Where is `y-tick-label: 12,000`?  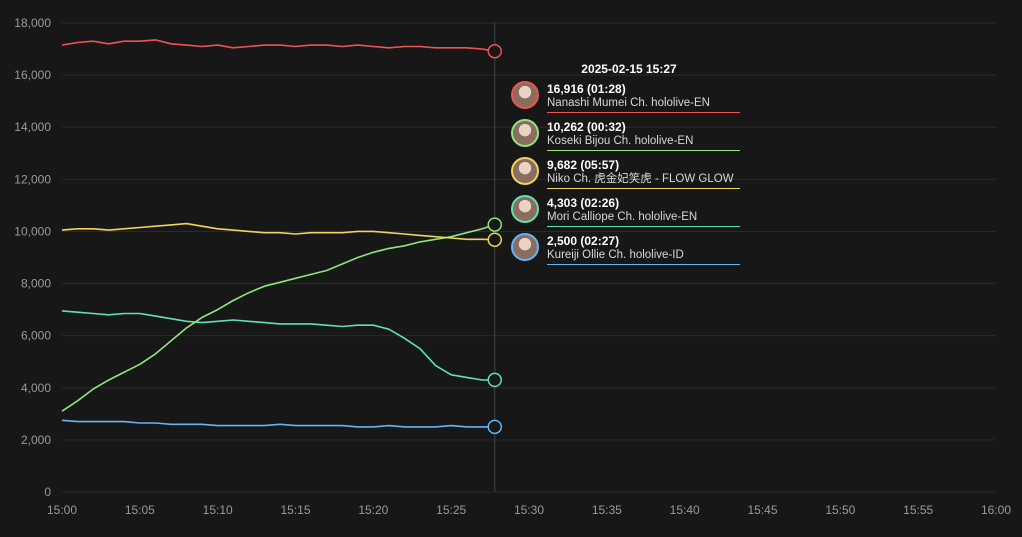 y-tick-label: 12,000 is located at coordinates (32, 179).